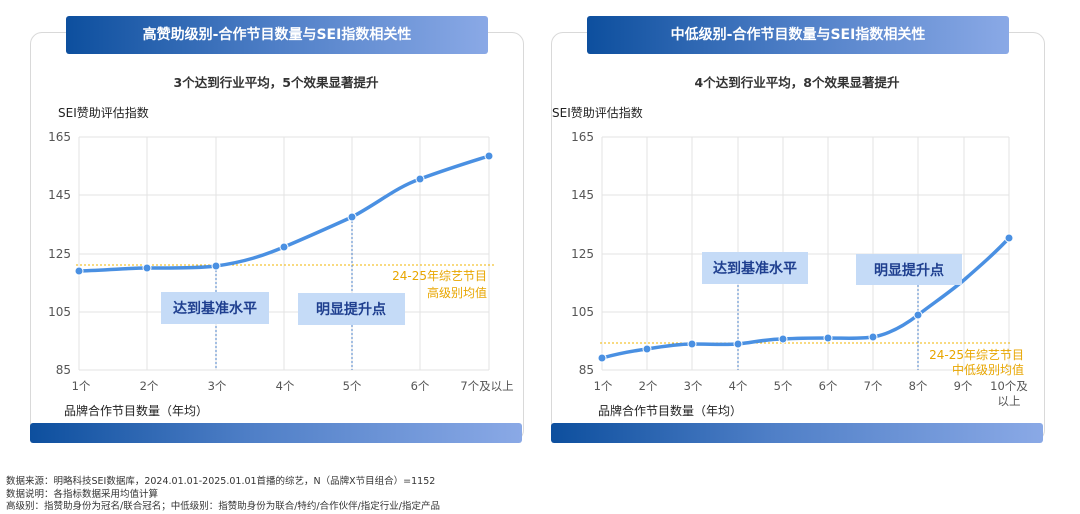 The width and height of the screenshot is (1080, 514). I want to click on svg-text: 7个及以上, so click(486, 386).